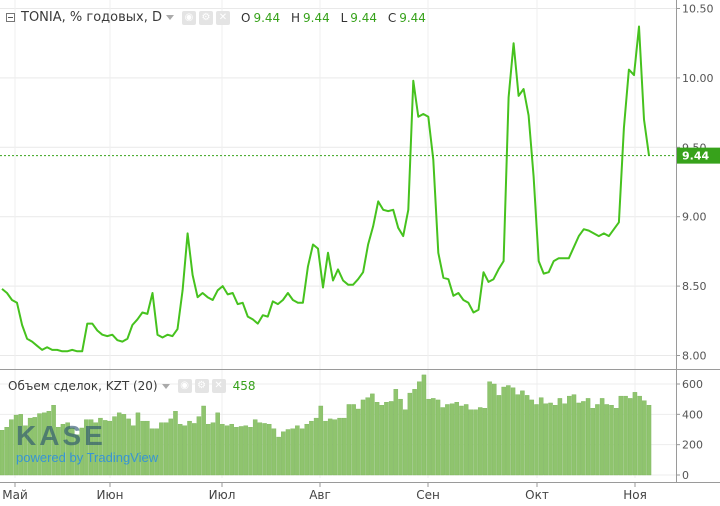 This screenshot has height=506, width=720. I want to click on volume-settings-icon: ⚙, so click(201, 386).